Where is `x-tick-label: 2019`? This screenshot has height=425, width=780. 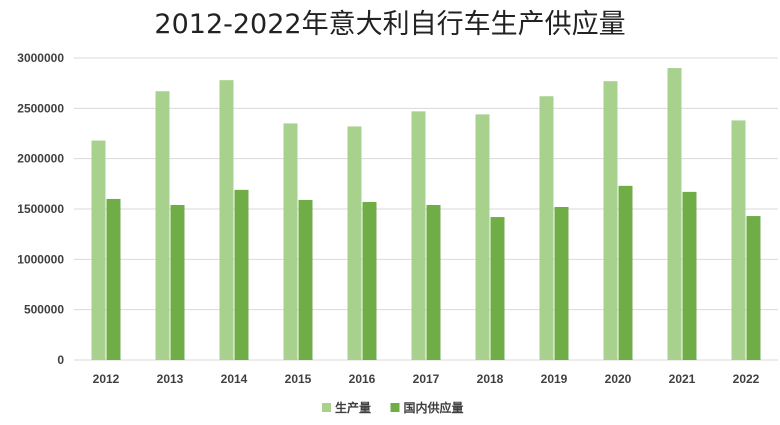 x-tick-label: 2019 is located at coordinates (554, 379).